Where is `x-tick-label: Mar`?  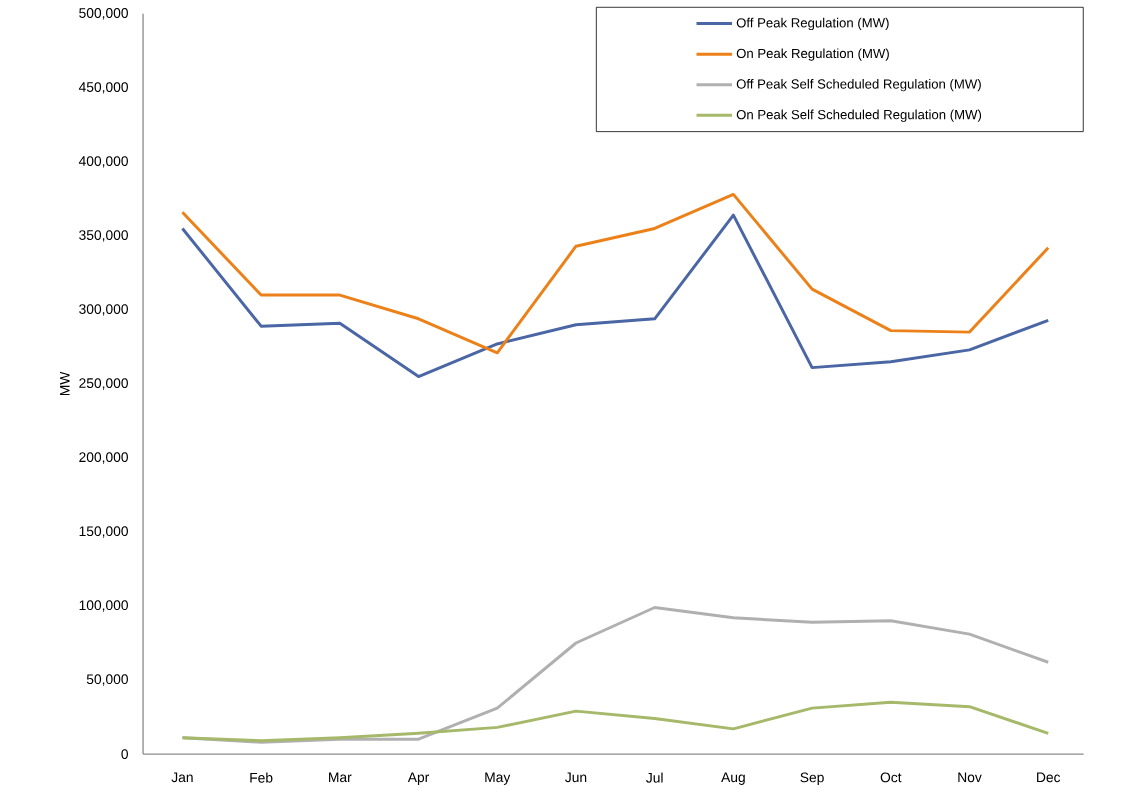 x-tick-label: Mar is located at coordinates (340, 777).